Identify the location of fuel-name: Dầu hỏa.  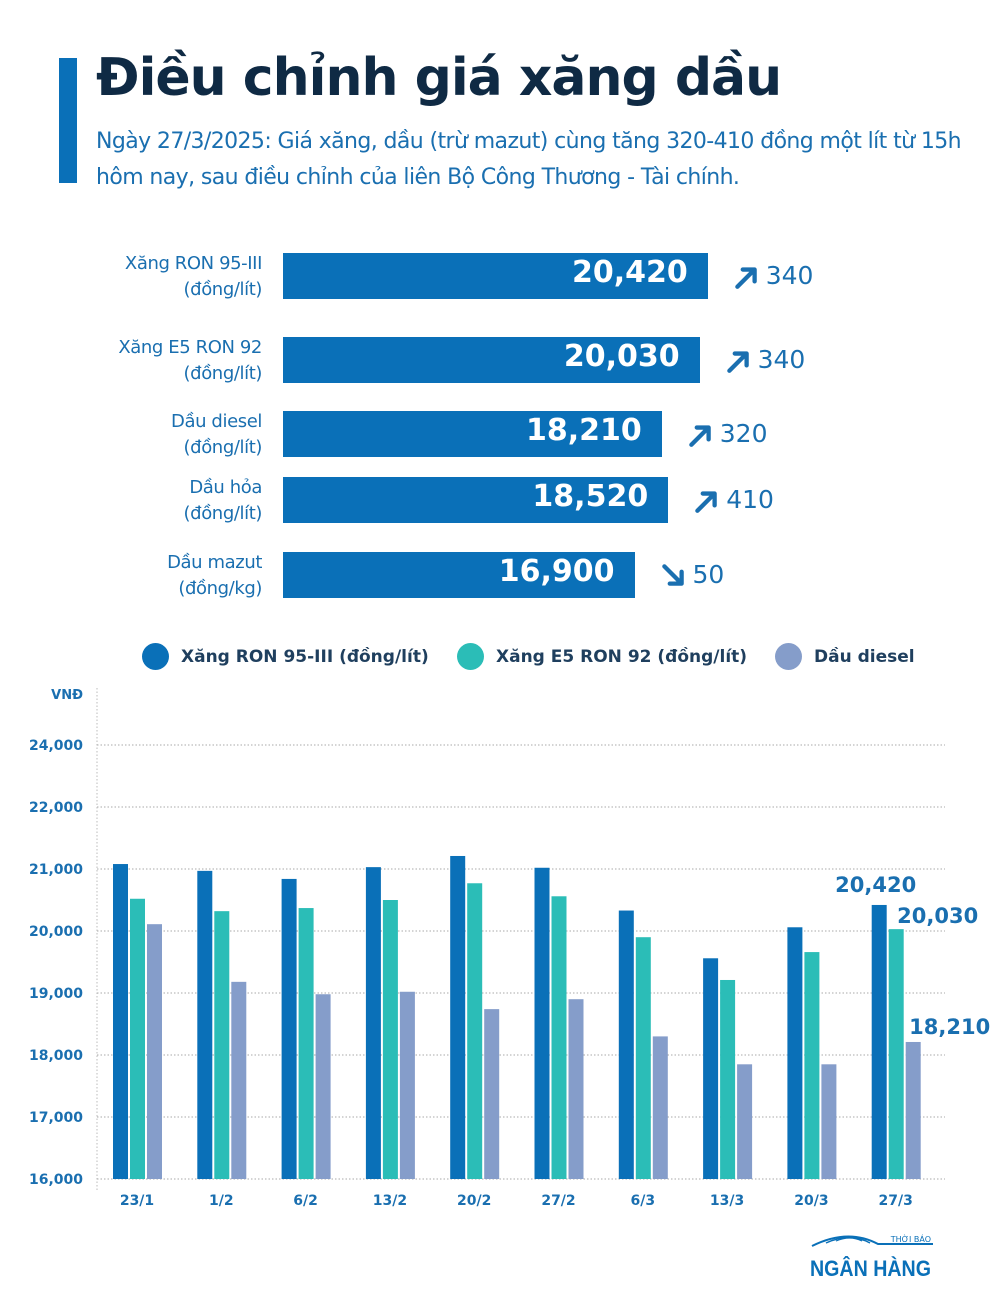
(225, 487).